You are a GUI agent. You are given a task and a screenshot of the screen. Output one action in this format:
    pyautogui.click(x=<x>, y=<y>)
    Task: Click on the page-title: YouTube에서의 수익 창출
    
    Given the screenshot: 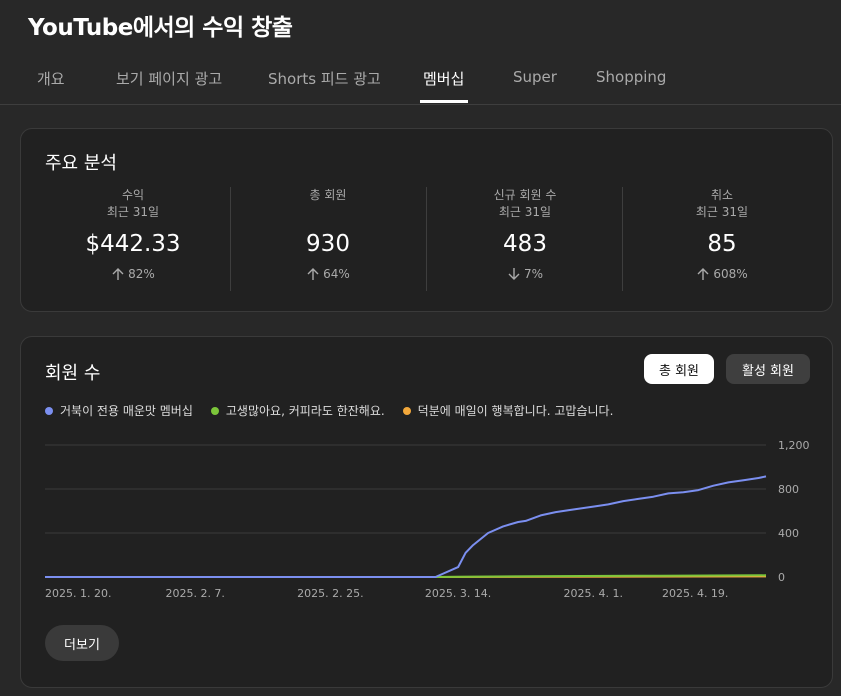 What is the action you would take?
    pyautogui.click(x=160, y=28)
    